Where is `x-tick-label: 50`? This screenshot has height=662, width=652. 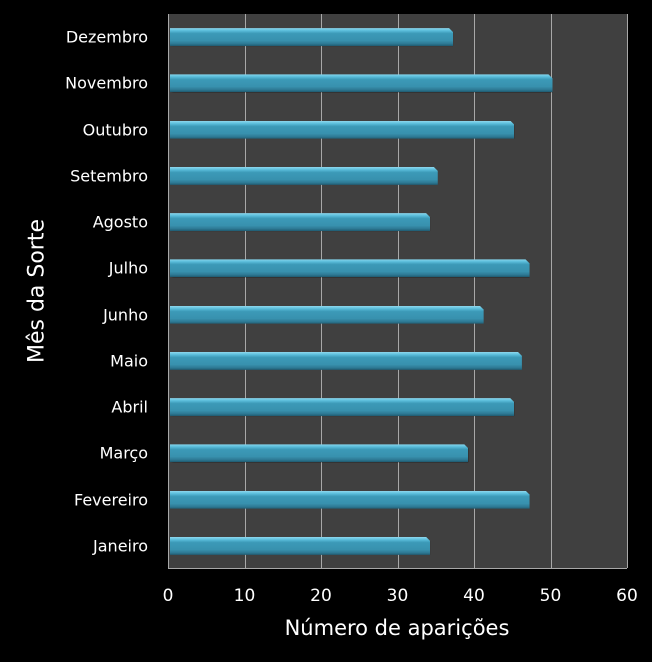
x-tick-label: 50 is located at coordinates (550, 596).